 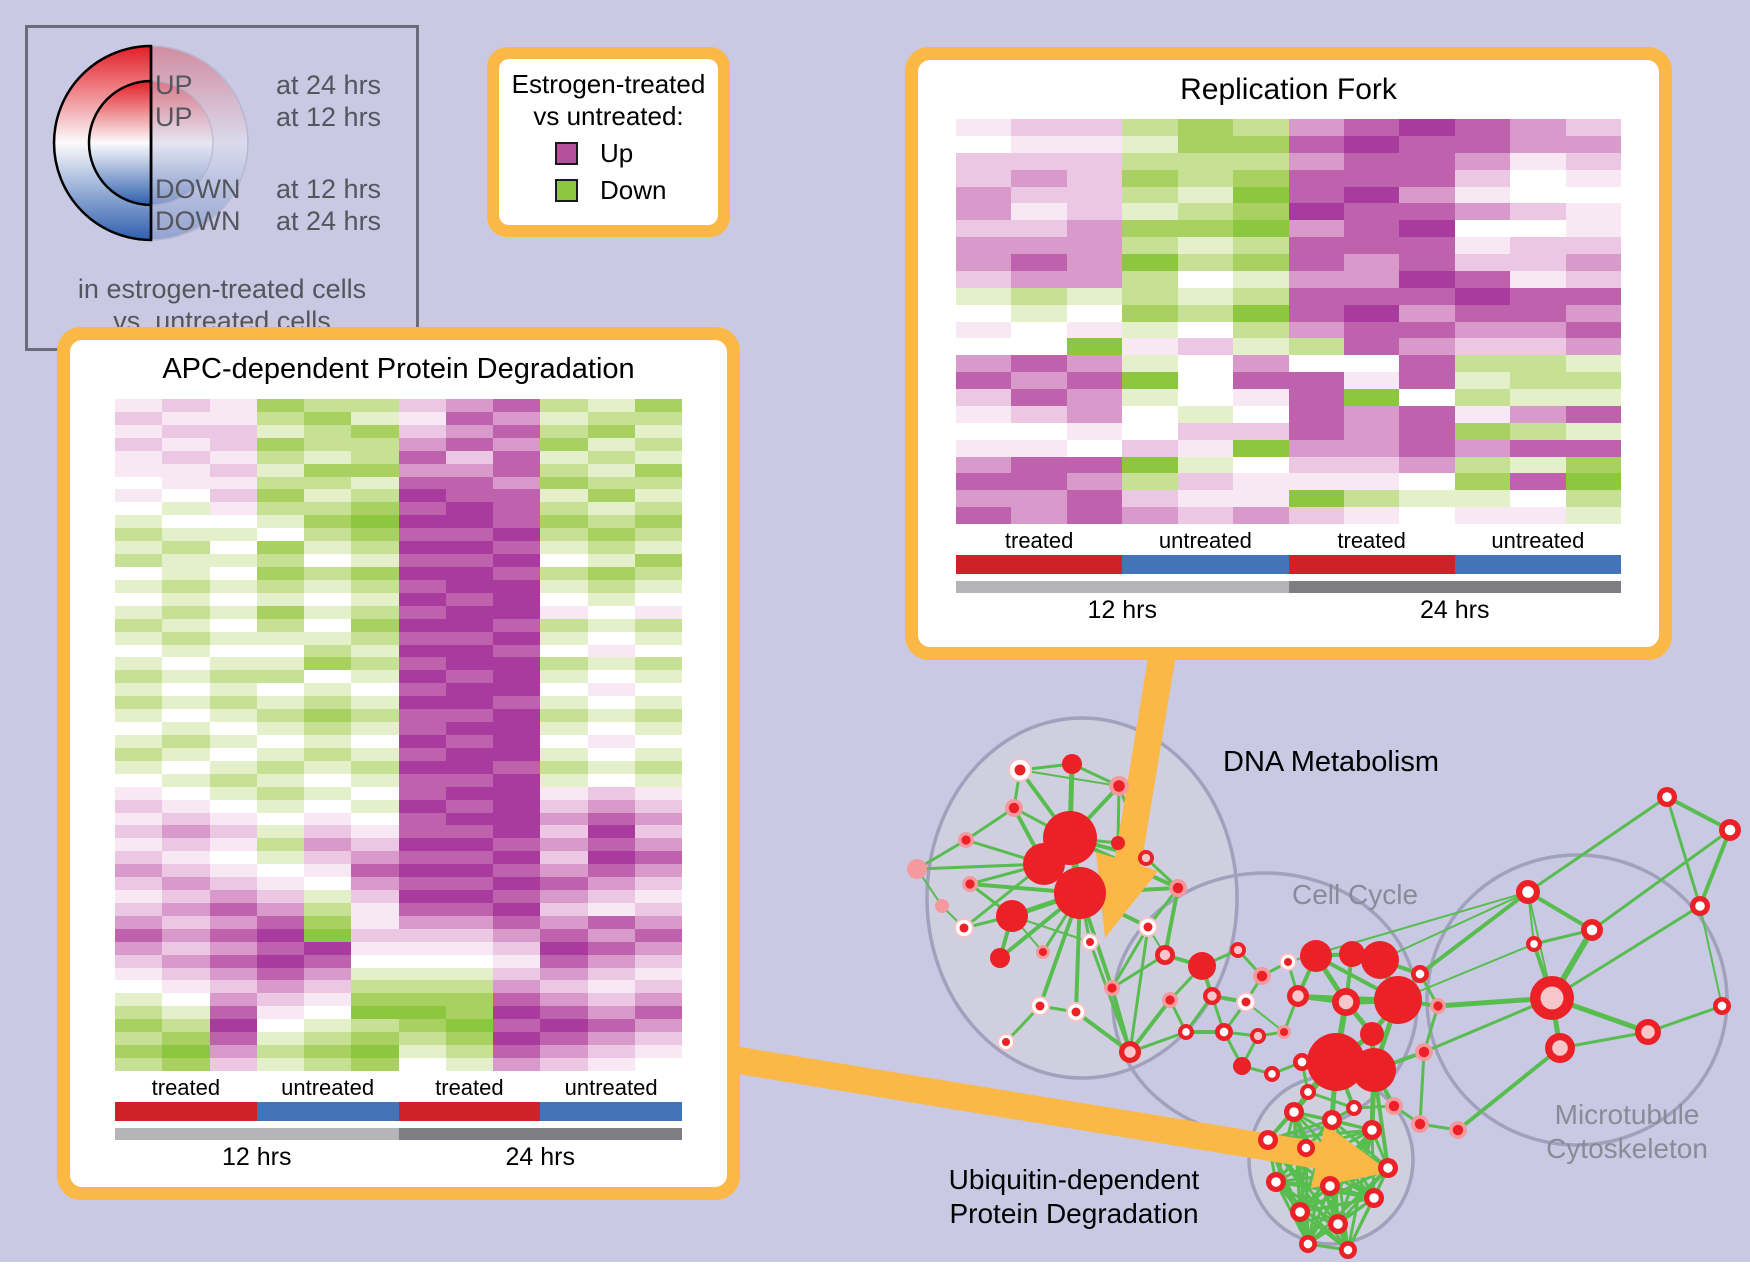 What do you see at coordinates (329, 189) in the screenshot?
I see `legend-at-12b: at 12 hrs` at bounding box center [329, 189].